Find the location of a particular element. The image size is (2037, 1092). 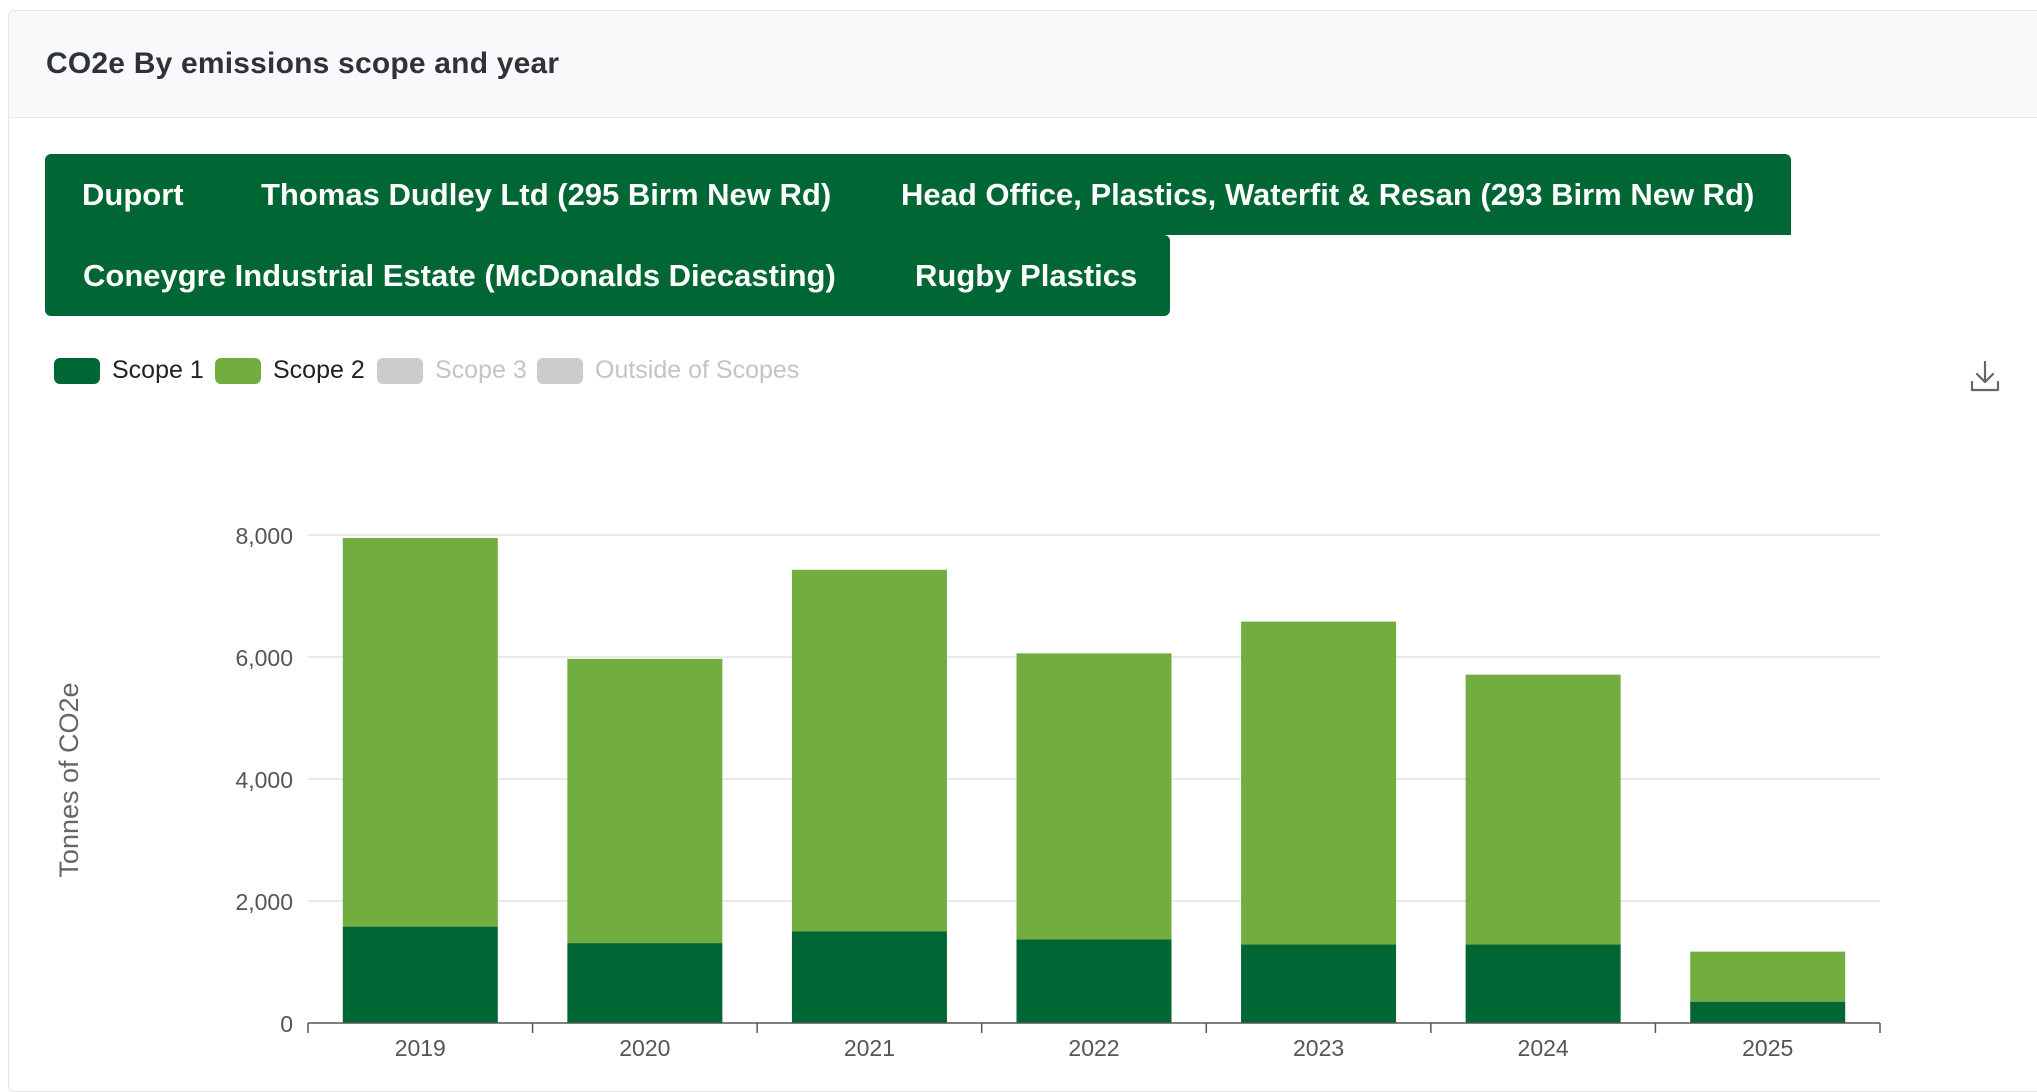

tab-thomas-dudley: Thomas Dudley Ltd (295 Birm New Rd) is located at coordinates (545, 194).